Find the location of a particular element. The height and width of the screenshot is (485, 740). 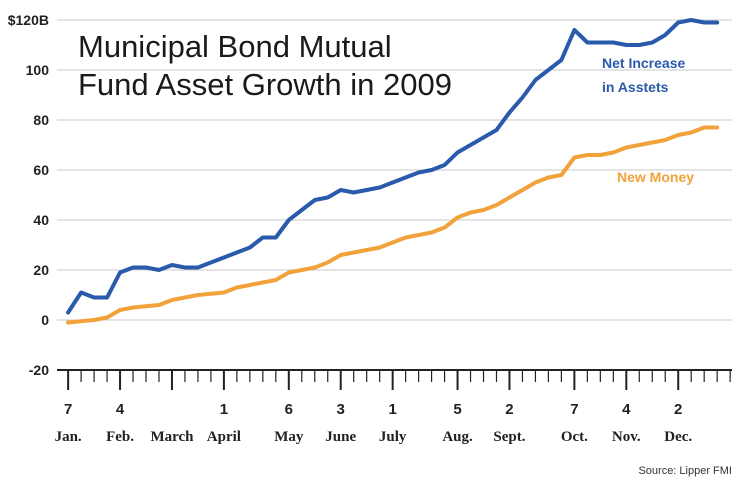

x-tick-month-label: April is located at coordinates (224, 437).